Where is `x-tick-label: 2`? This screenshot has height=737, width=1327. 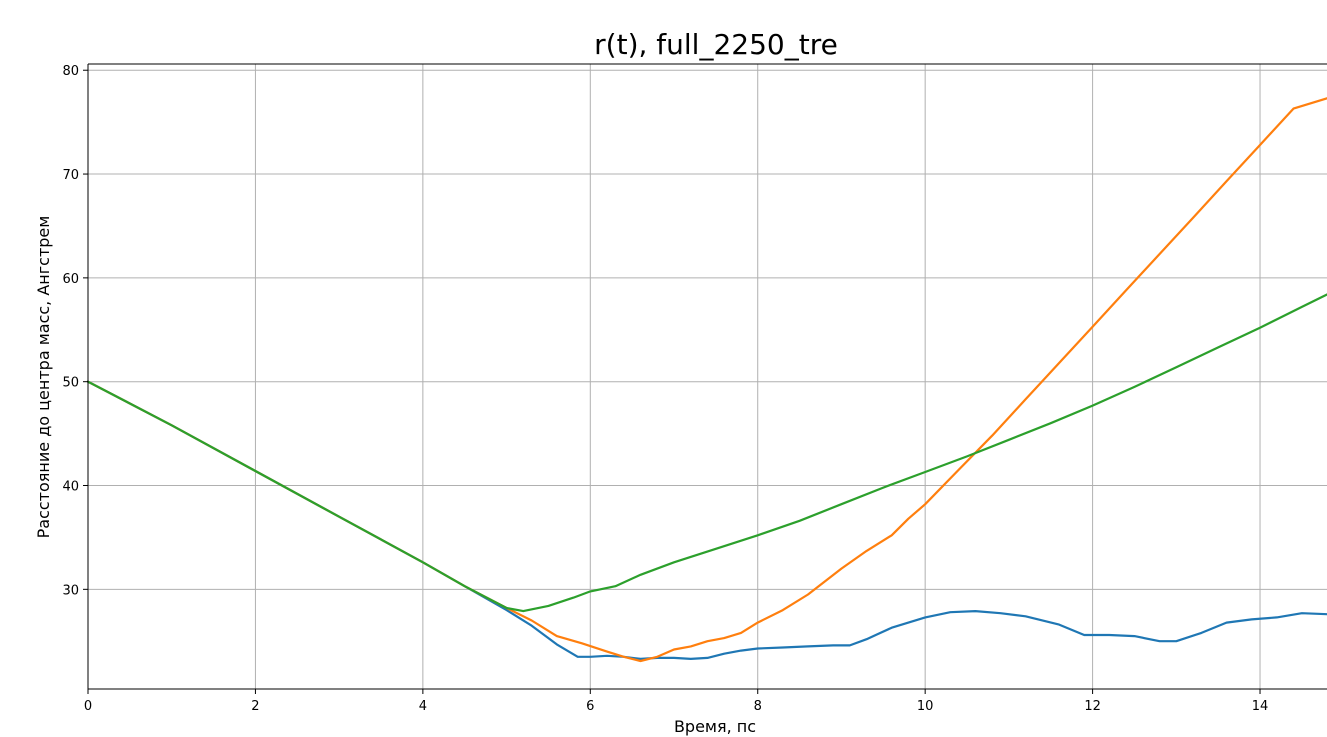 x-tick-label: 2 is located at coordinates (255, 706).